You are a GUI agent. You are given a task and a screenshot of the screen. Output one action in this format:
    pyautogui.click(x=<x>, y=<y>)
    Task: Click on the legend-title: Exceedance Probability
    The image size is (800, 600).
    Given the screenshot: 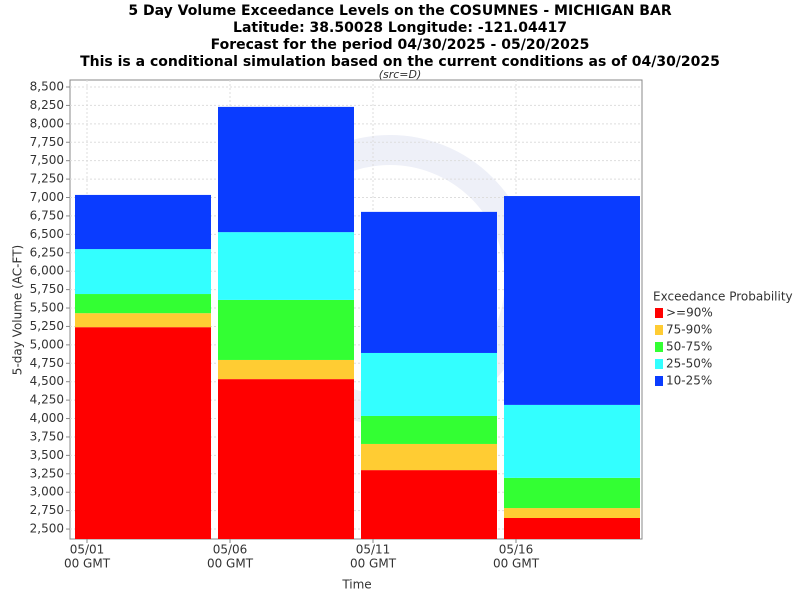 What is the action you would take?
    pyautogui.click(x=723, y=297)
    